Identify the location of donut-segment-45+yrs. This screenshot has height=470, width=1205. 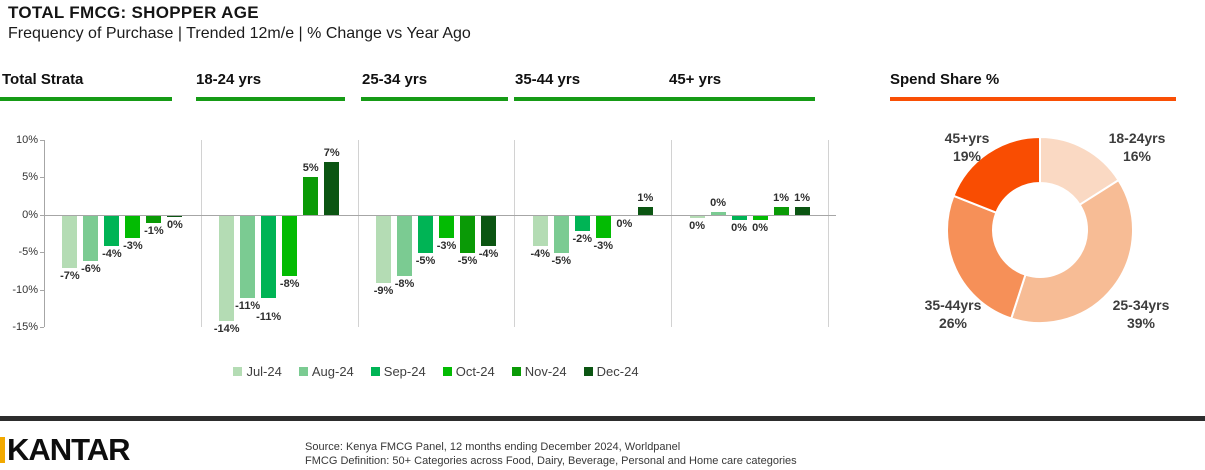
(996, 174).